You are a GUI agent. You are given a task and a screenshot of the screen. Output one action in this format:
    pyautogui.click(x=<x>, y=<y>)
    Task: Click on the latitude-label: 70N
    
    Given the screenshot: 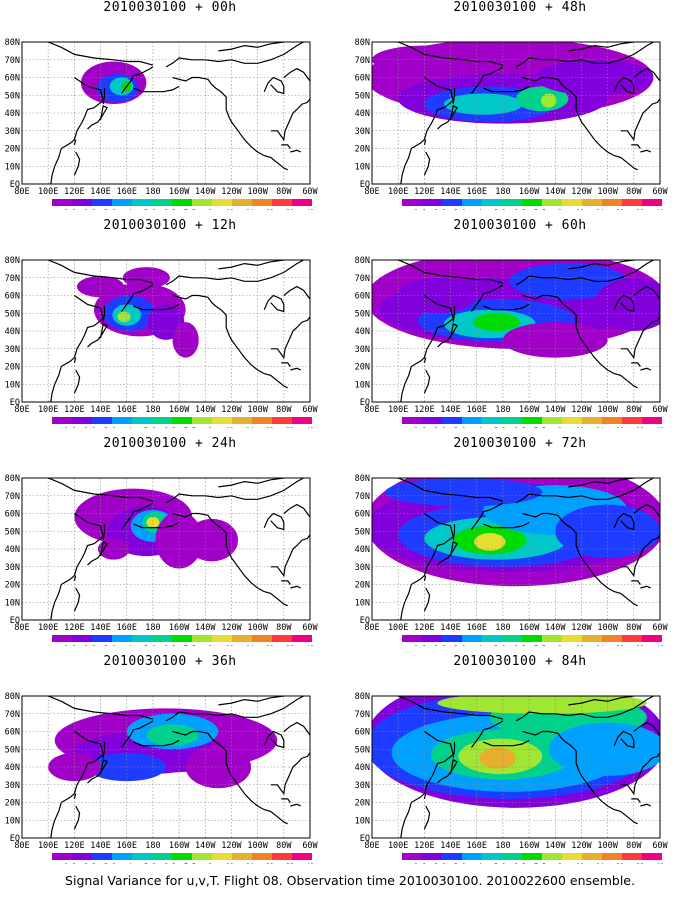 What is the action you would take?
    pyautogui.click(x=362, y=715)
    